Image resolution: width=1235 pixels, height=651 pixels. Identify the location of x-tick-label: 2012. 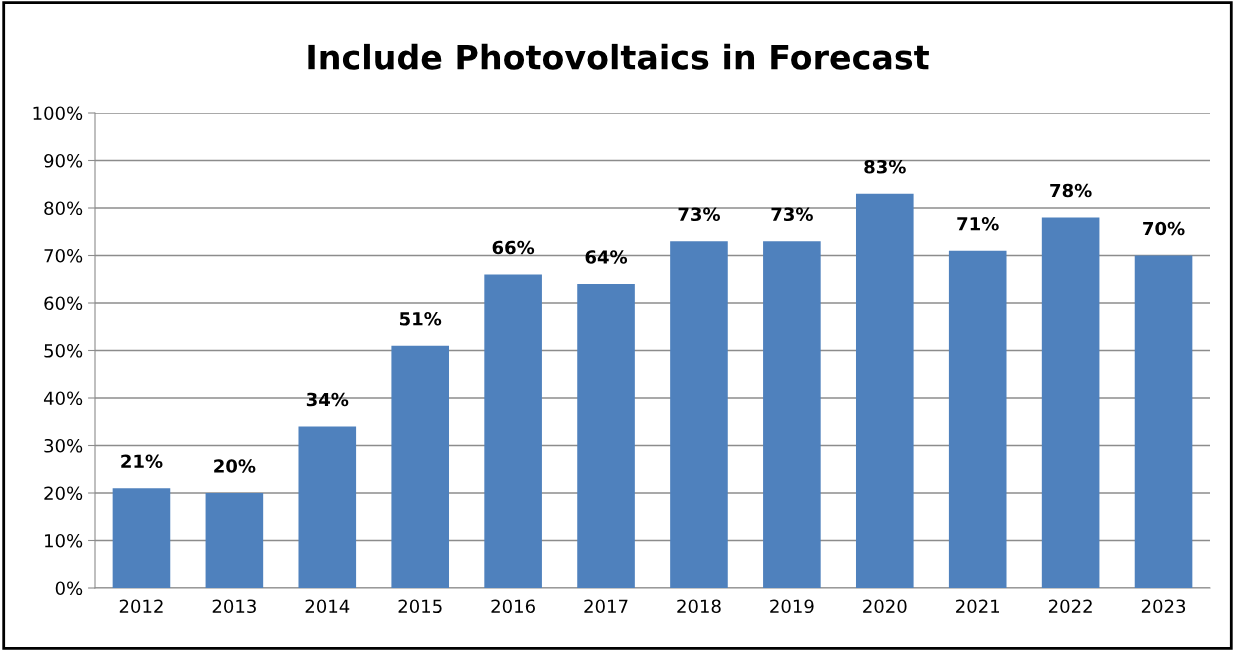
(141, 606).